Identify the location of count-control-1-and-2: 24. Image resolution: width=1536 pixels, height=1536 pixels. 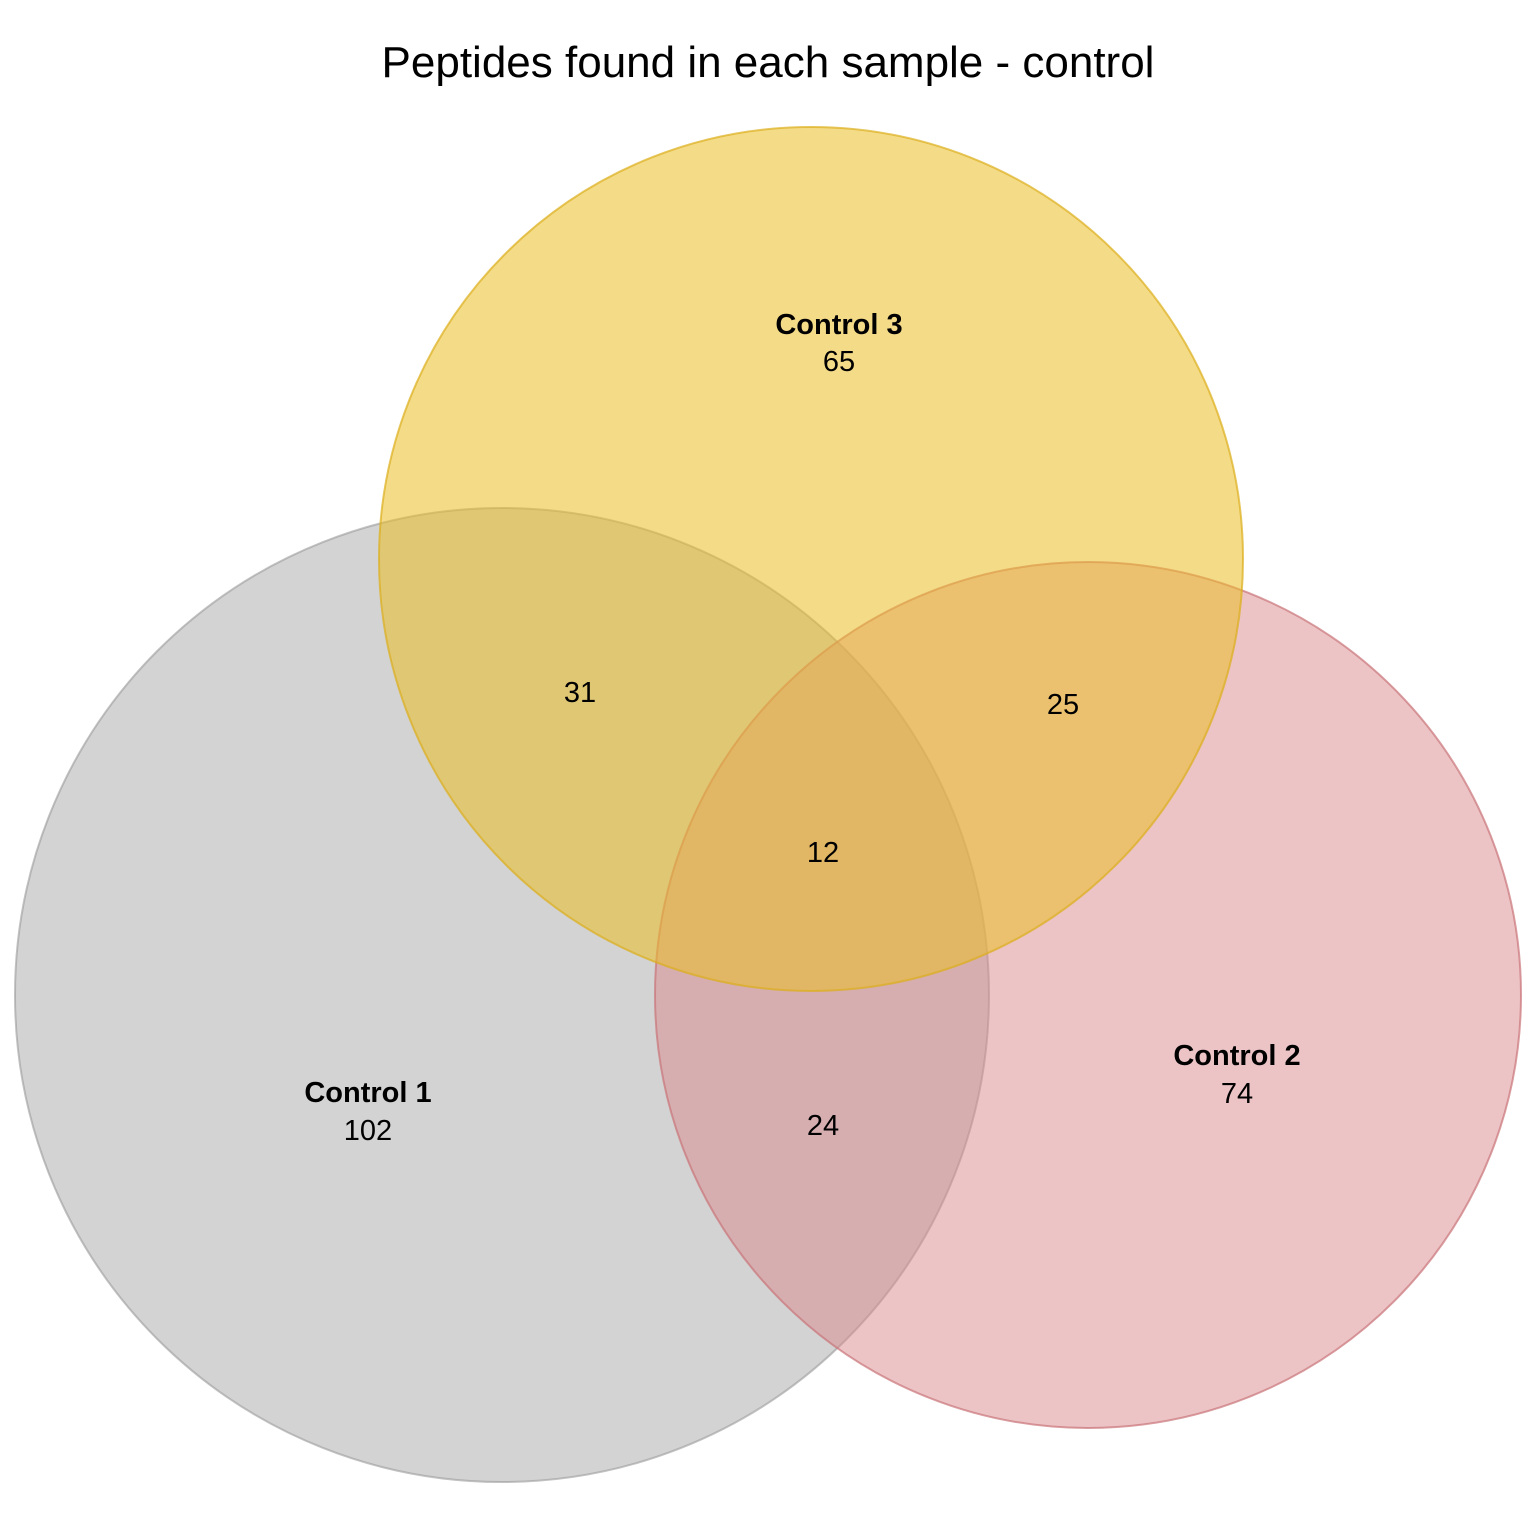
(823, 1126).